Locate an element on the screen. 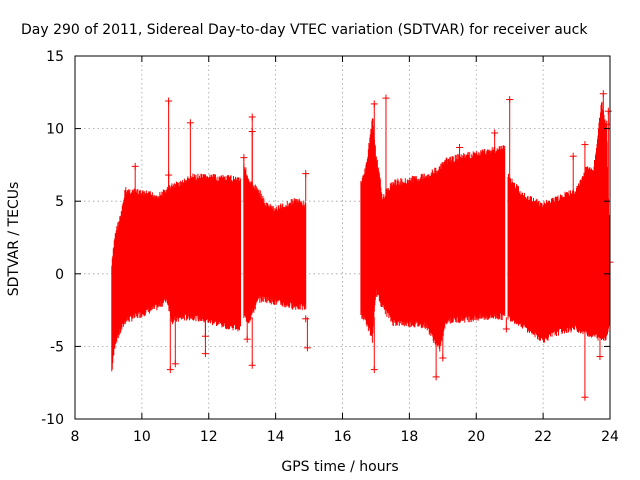 This screenshot has height=480, width=640. x-tick-label: 10 is located at coordinates (142, 437).